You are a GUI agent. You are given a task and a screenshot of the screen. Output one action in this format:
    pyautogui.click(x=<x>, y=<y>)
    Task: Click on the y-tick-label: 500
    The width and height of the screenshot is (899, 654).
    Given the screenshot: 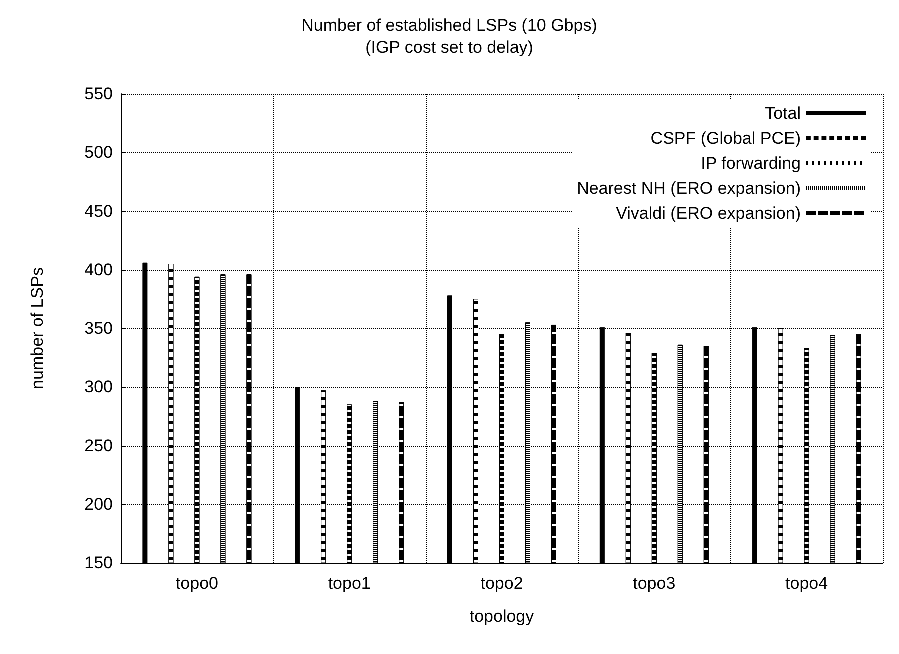 What is the action you would take?
    pyautogui.click(x=98, y=152)
    